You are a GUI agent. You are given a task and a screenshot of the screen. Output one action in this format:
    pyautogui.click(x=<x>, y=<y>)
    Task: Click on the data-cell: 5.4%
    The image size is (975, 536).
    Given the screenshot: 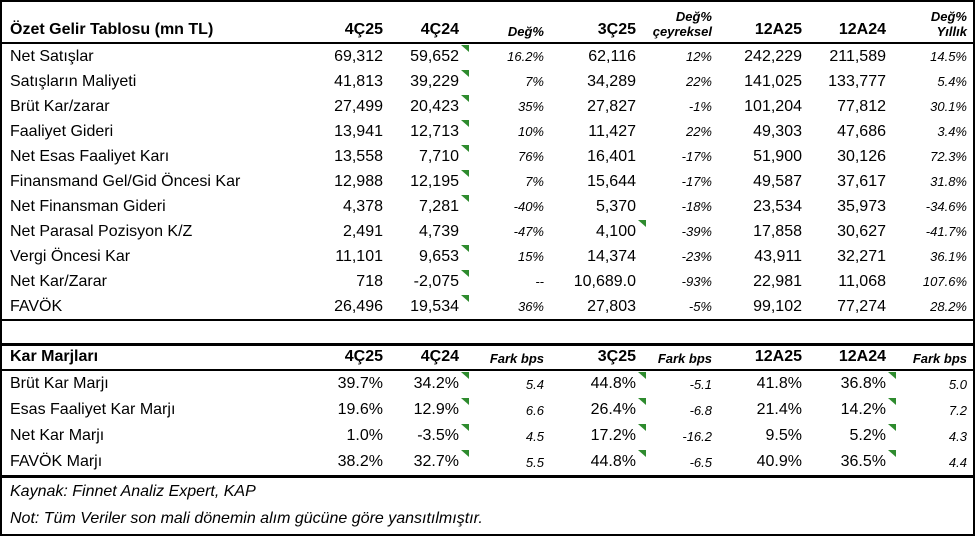 What is the action you would take?
    pyautogui.click(x=932, y=81)
    